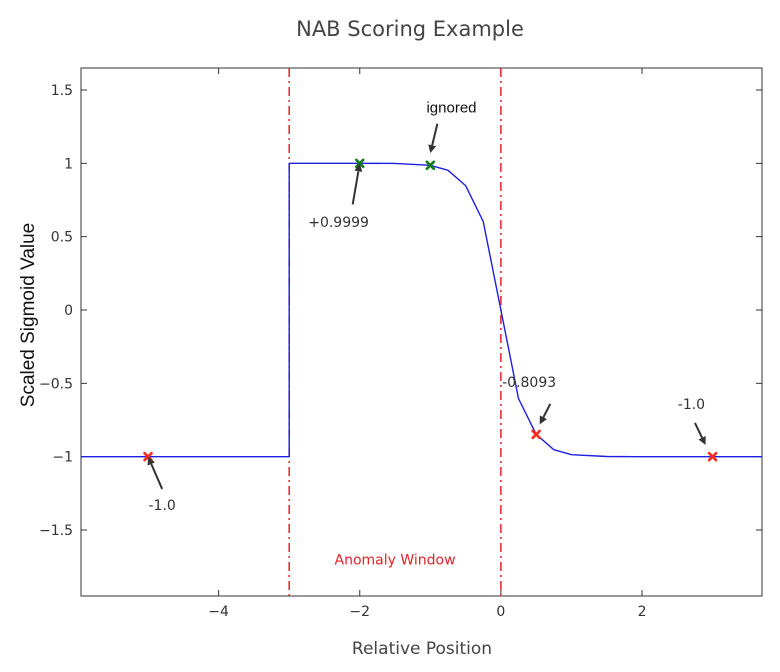 Image resolution: width=780 pixels, height=672 pixels. Describe the element at coordinates (62, 458) in the screenshot. I see `y-tick-label: −1` at that location.